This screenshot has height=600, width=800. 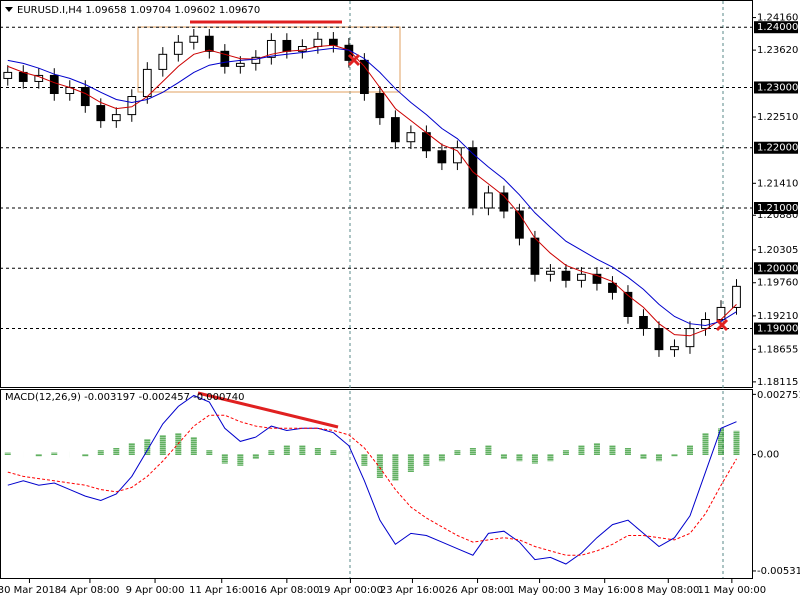 I want to click on x-tick-label: 3 May 16:00, so click(x=605, y=590).